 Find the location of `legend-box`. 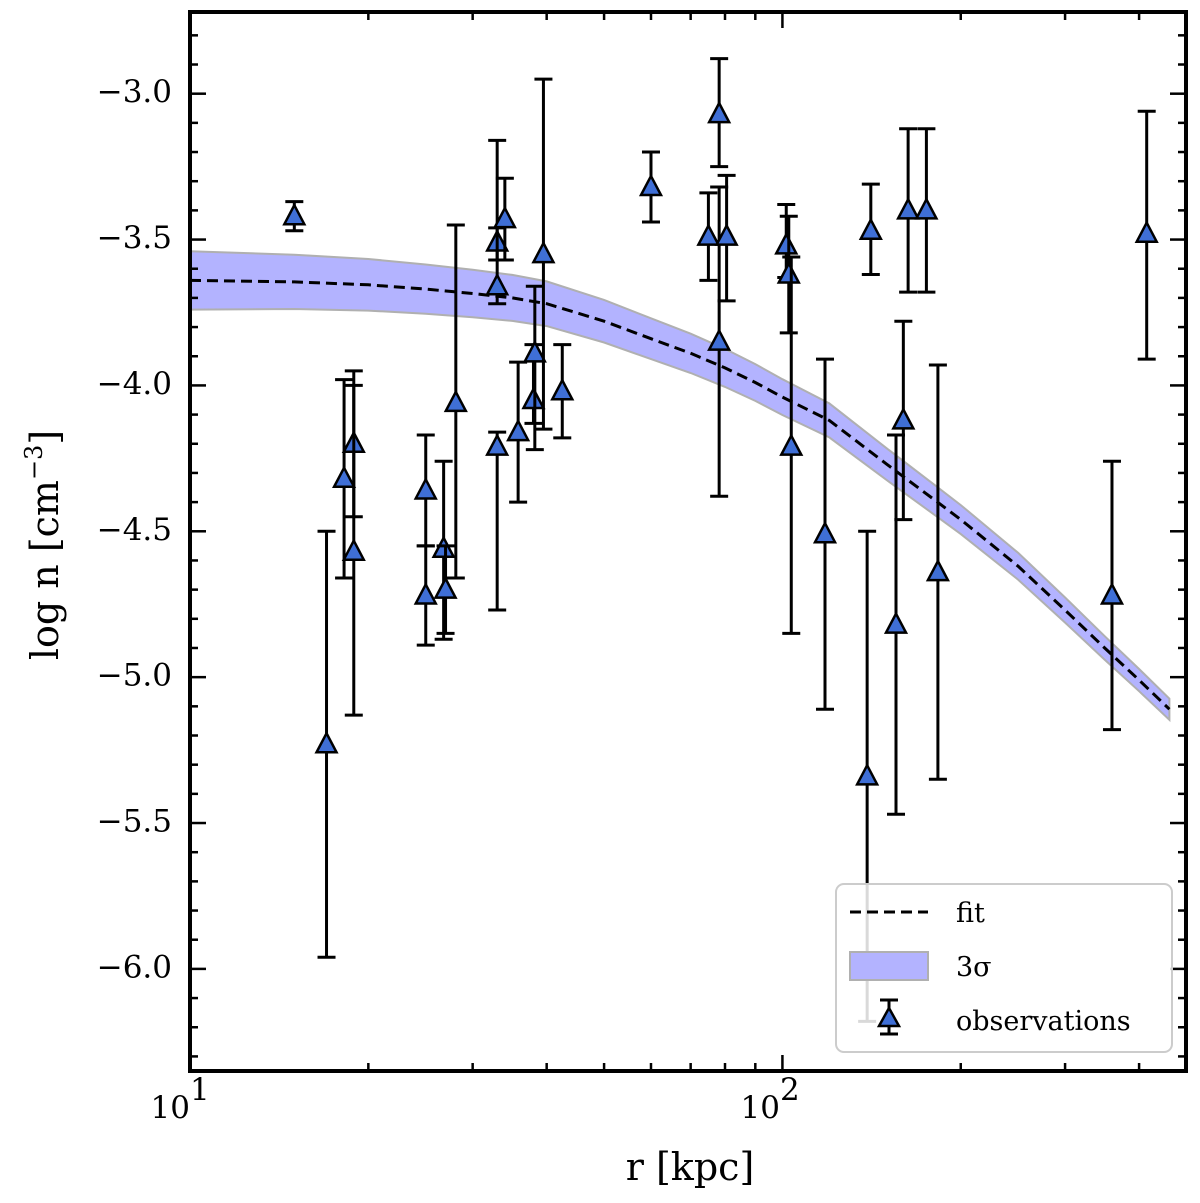

legend-box is located at coordinates (1004, 968).